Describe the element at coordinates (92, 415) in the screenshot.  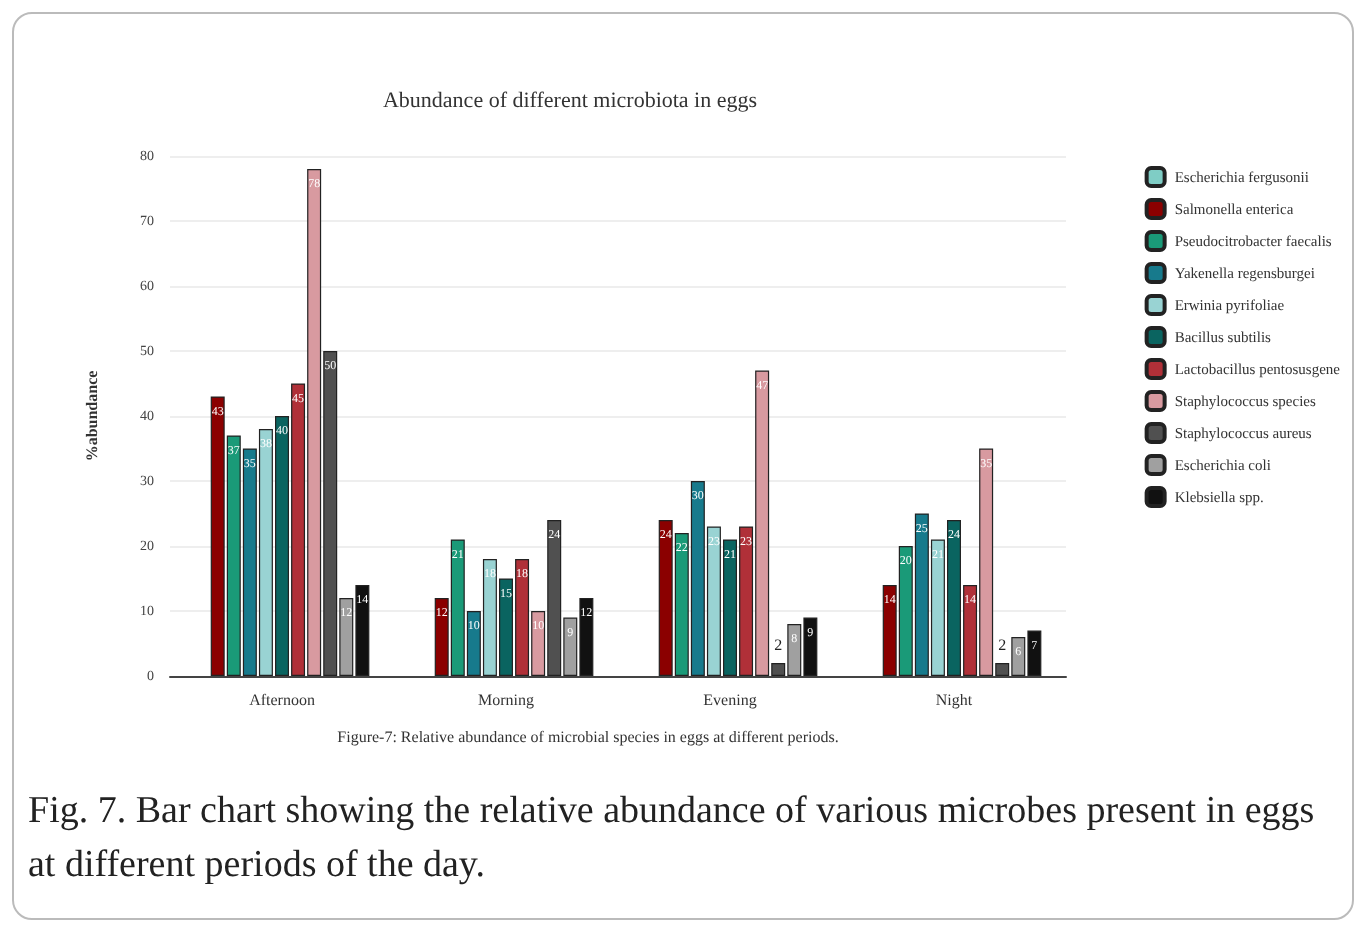
I see `y-axis-title: %abundance` at that location.